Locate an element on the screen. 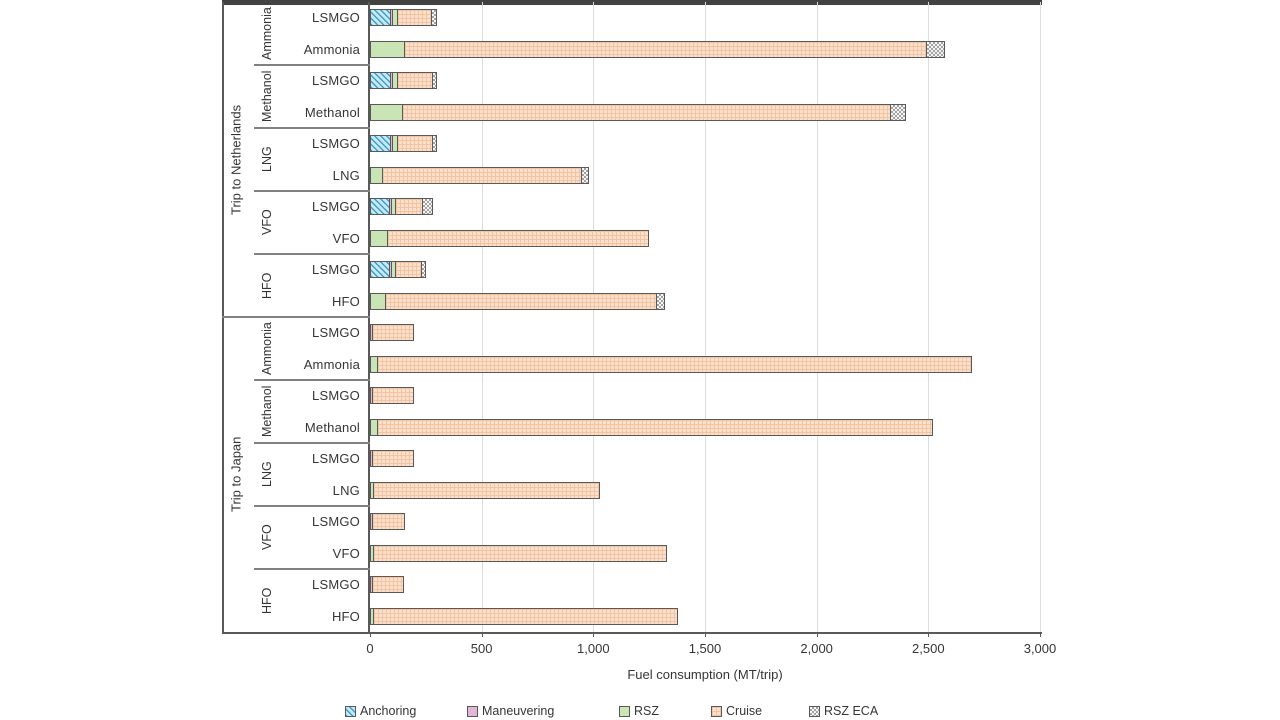  legend-label: Anchoring is located at coordinates (388, 711).